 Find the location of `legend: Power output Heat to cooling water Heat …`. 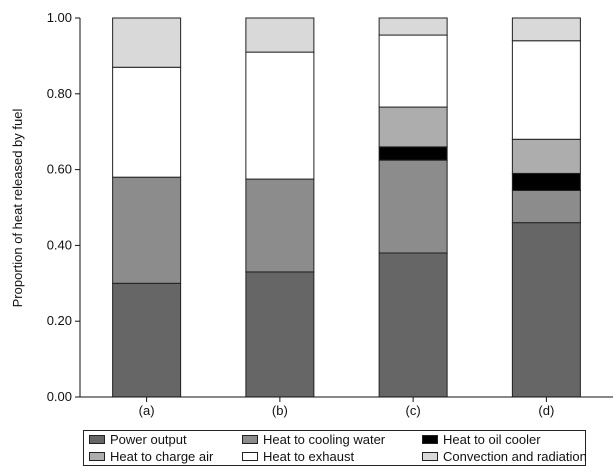

legend: Power output Heat to cooling water Heat … is located at coordinates (335, 448).